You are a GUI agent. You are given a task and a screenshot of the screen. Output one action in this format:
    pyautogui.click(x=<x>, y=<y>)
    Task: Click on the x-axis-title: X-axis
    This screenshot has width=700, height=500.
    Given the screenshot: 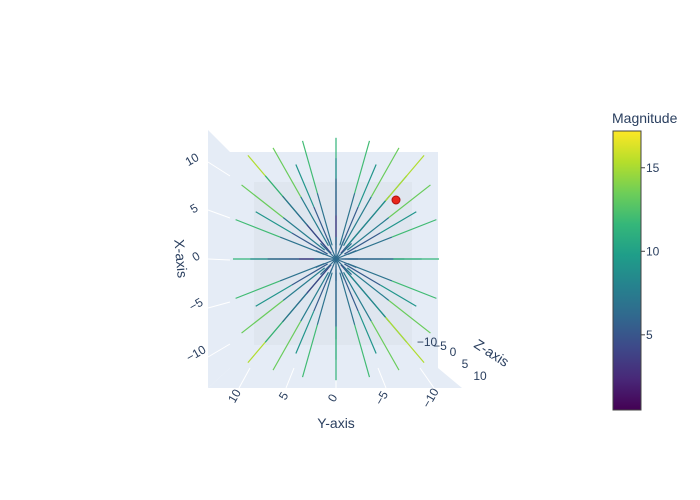 What is the action you would take?
    pyautogui.click(x=180, y=258)
    